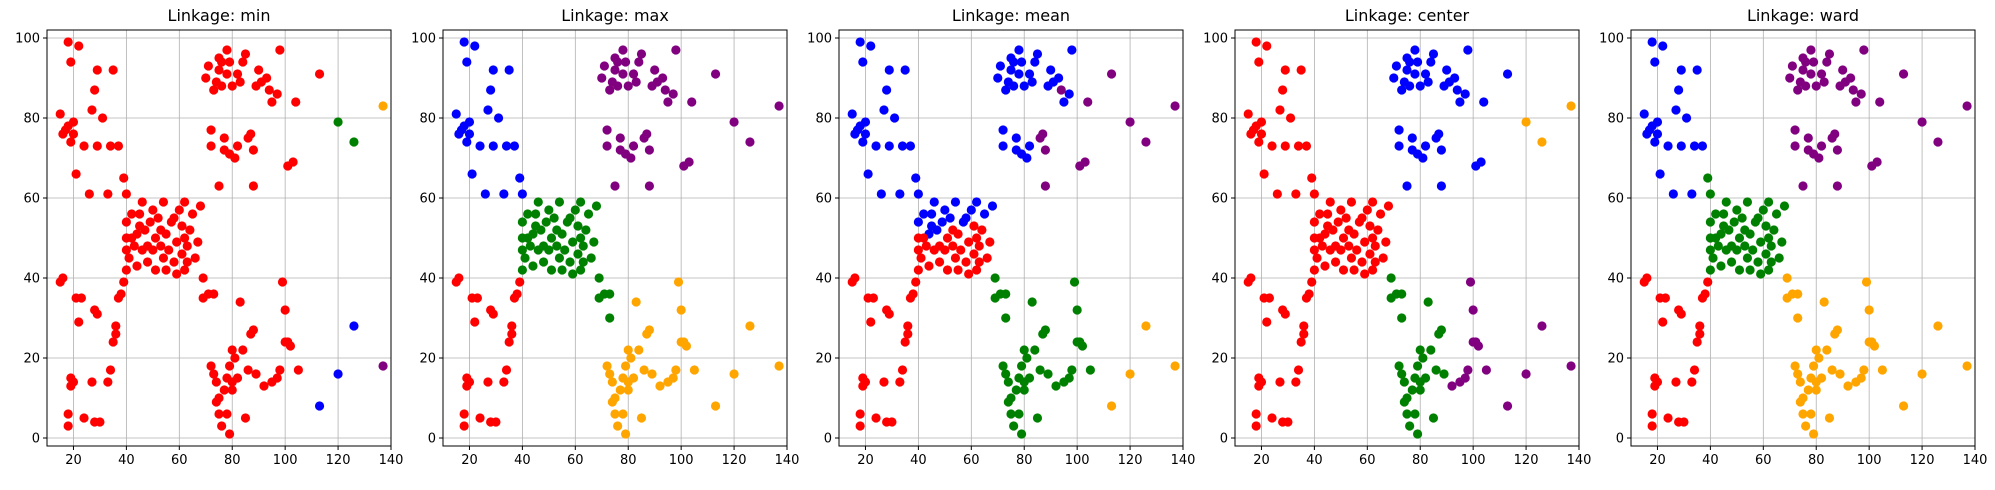  What do you see at coordinates (1219, 359) in the screenshot?
I see `y-tick-label: 20` at bounding box center [1219, 359].